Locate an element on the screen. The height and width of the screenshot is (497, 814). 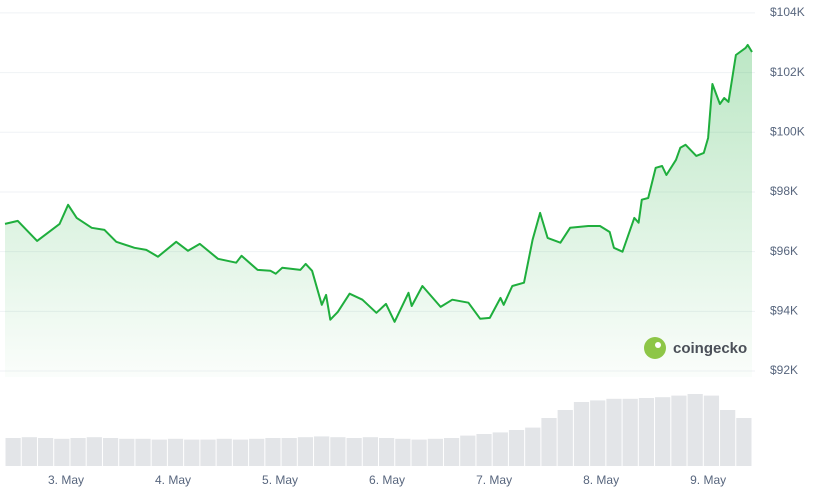
x-tick-label: 3. May is located at coordinates (66, 480).